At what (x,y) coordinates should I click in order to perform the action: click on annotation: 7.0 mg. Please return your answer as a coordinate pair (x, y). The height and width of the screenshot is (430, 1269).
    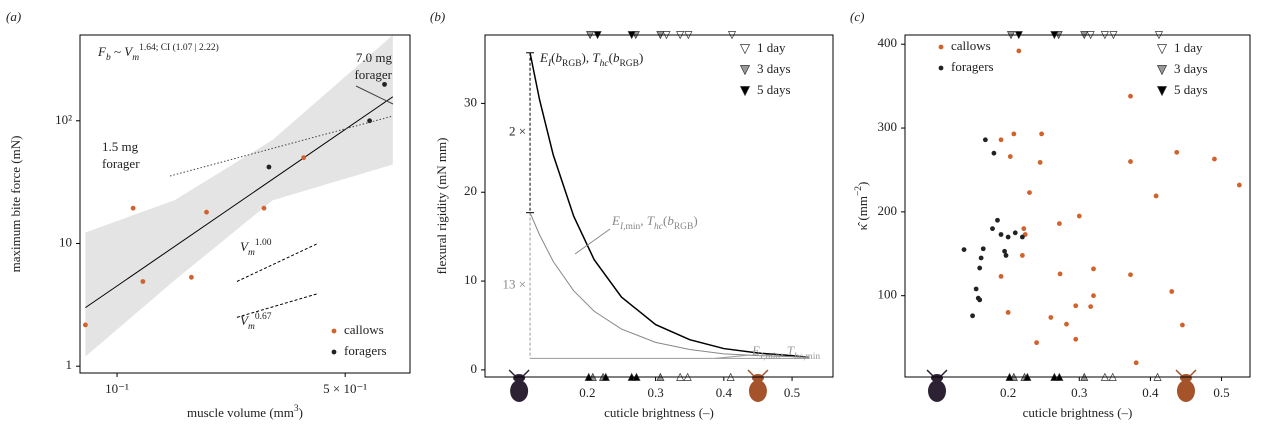
    Looking at the image, I should click on (374, 57).